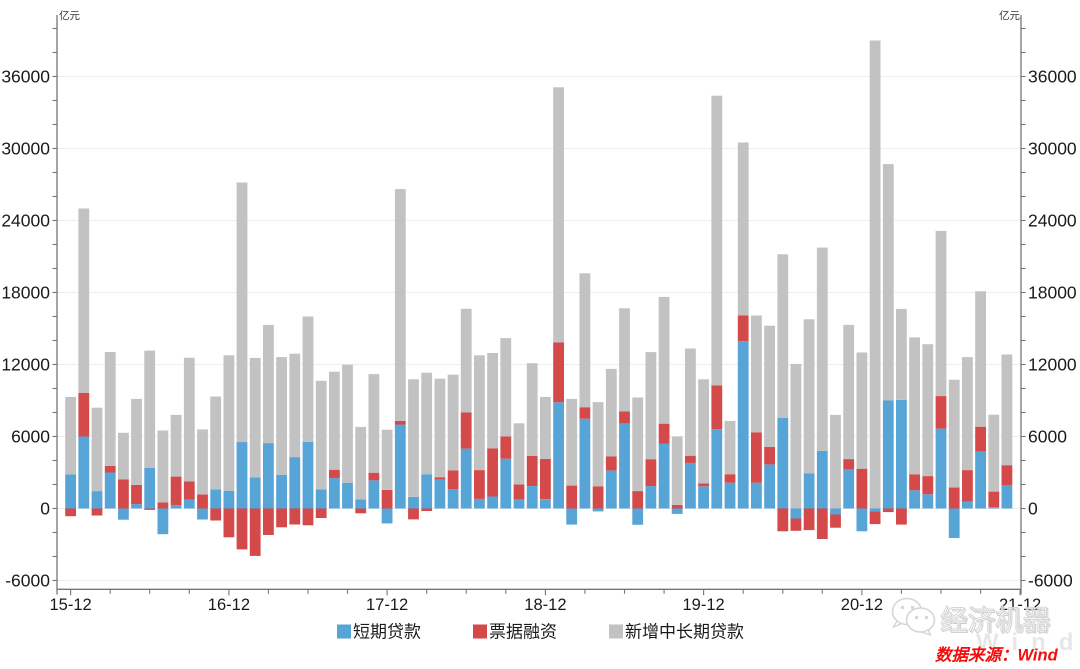  Describe the element at coordinates (862, 605) in the screenshot. I see `svg-text: 20-12` at that location.